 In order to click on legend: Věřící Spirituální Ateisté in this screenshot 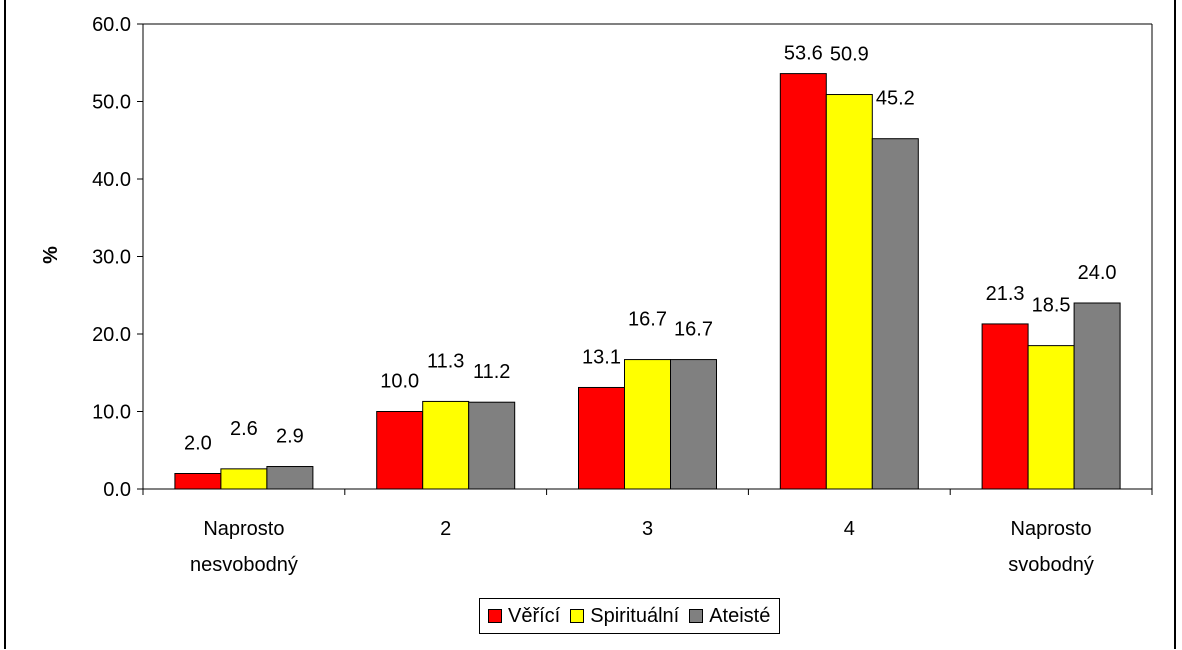, I will do `click(630, 616)`.